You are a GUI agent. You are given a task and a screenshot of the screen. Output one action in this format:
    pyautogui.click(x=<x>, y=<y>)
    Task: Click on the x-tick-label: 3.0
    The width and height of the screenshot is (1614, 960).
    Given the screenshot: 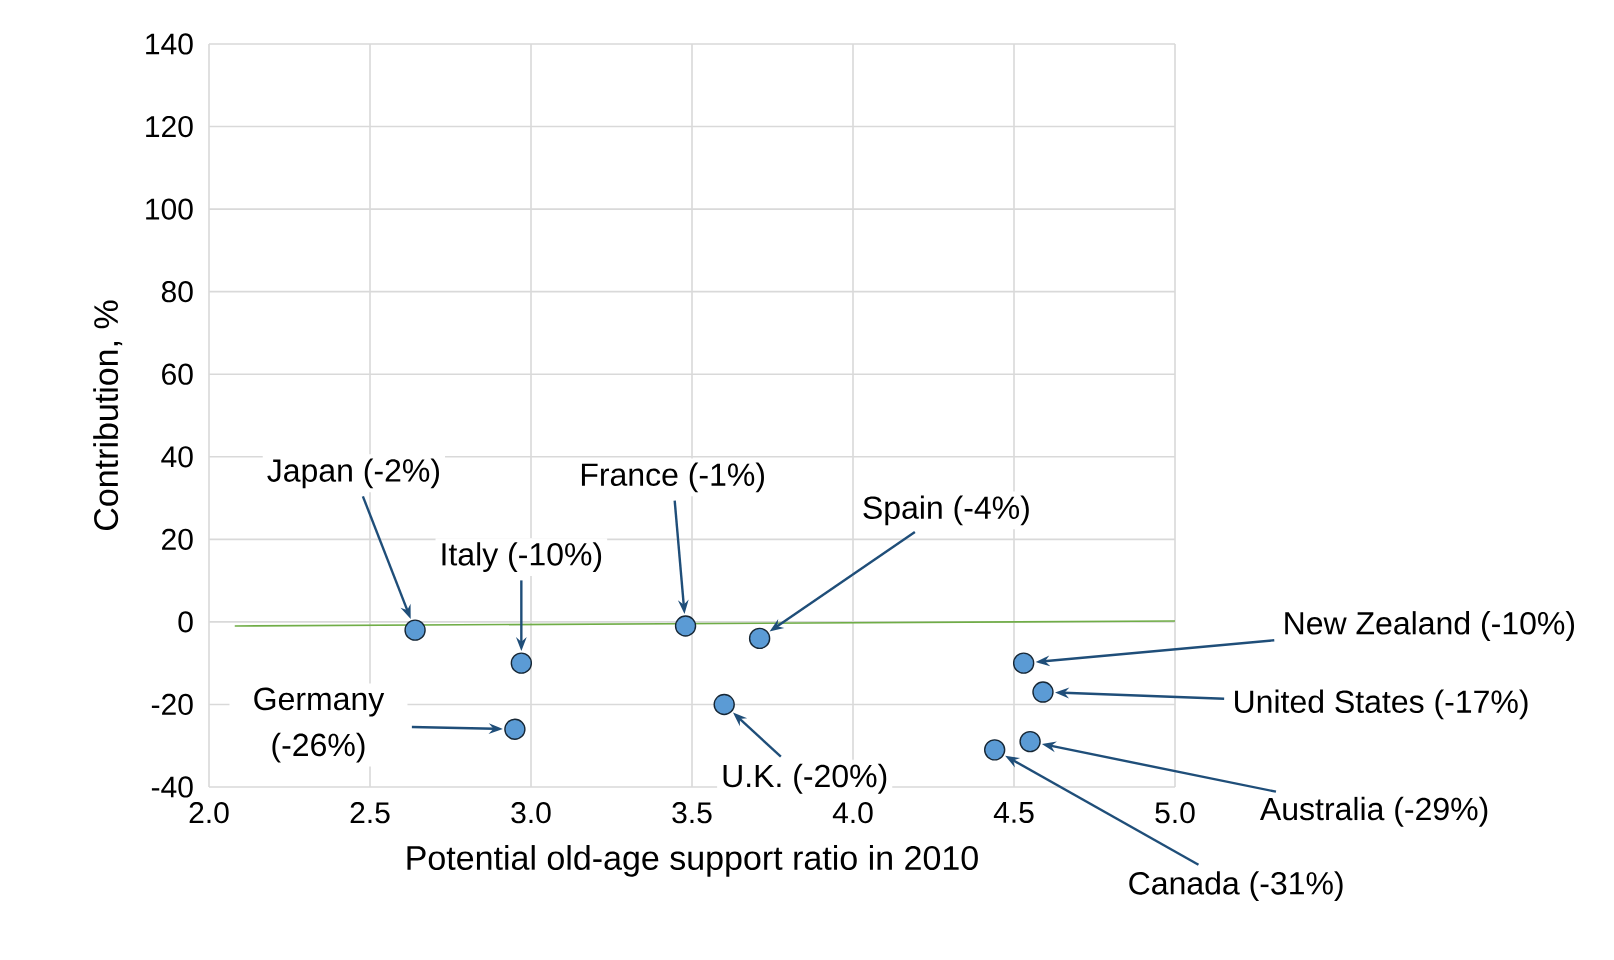 What is the action you would take?
    pyautogui.click(x=531, y=813)
    